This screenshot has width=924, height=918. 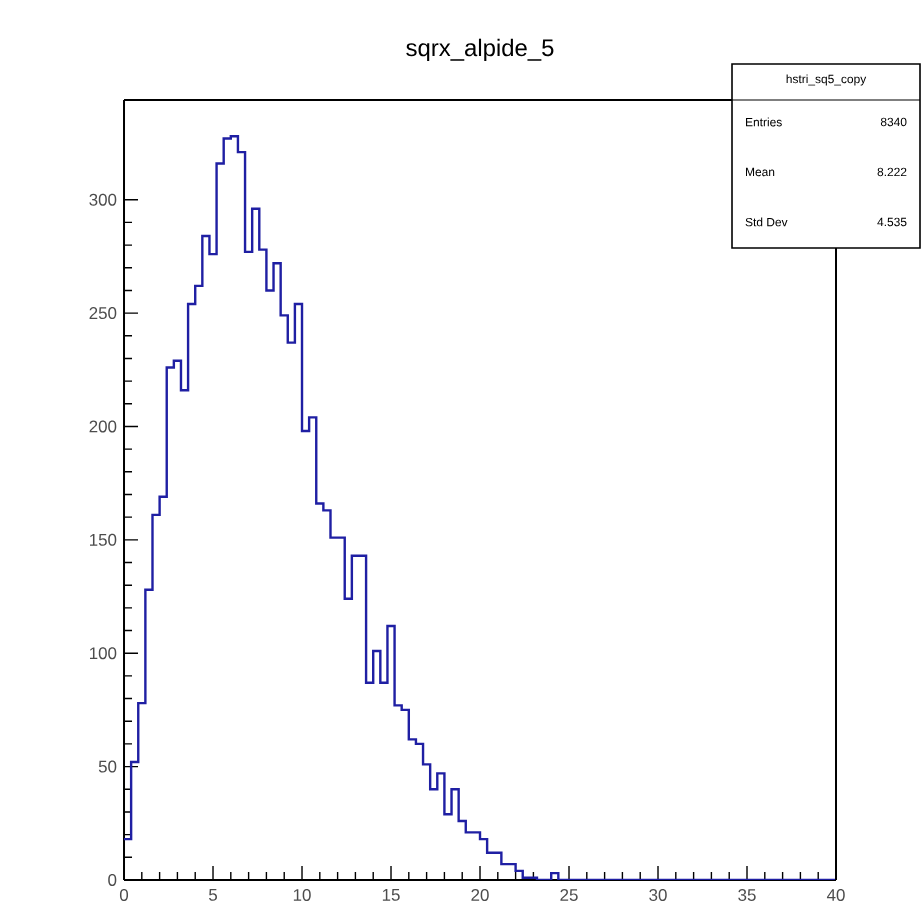 I want to click on x-tick-label: 35, so click(x=747, y=895).